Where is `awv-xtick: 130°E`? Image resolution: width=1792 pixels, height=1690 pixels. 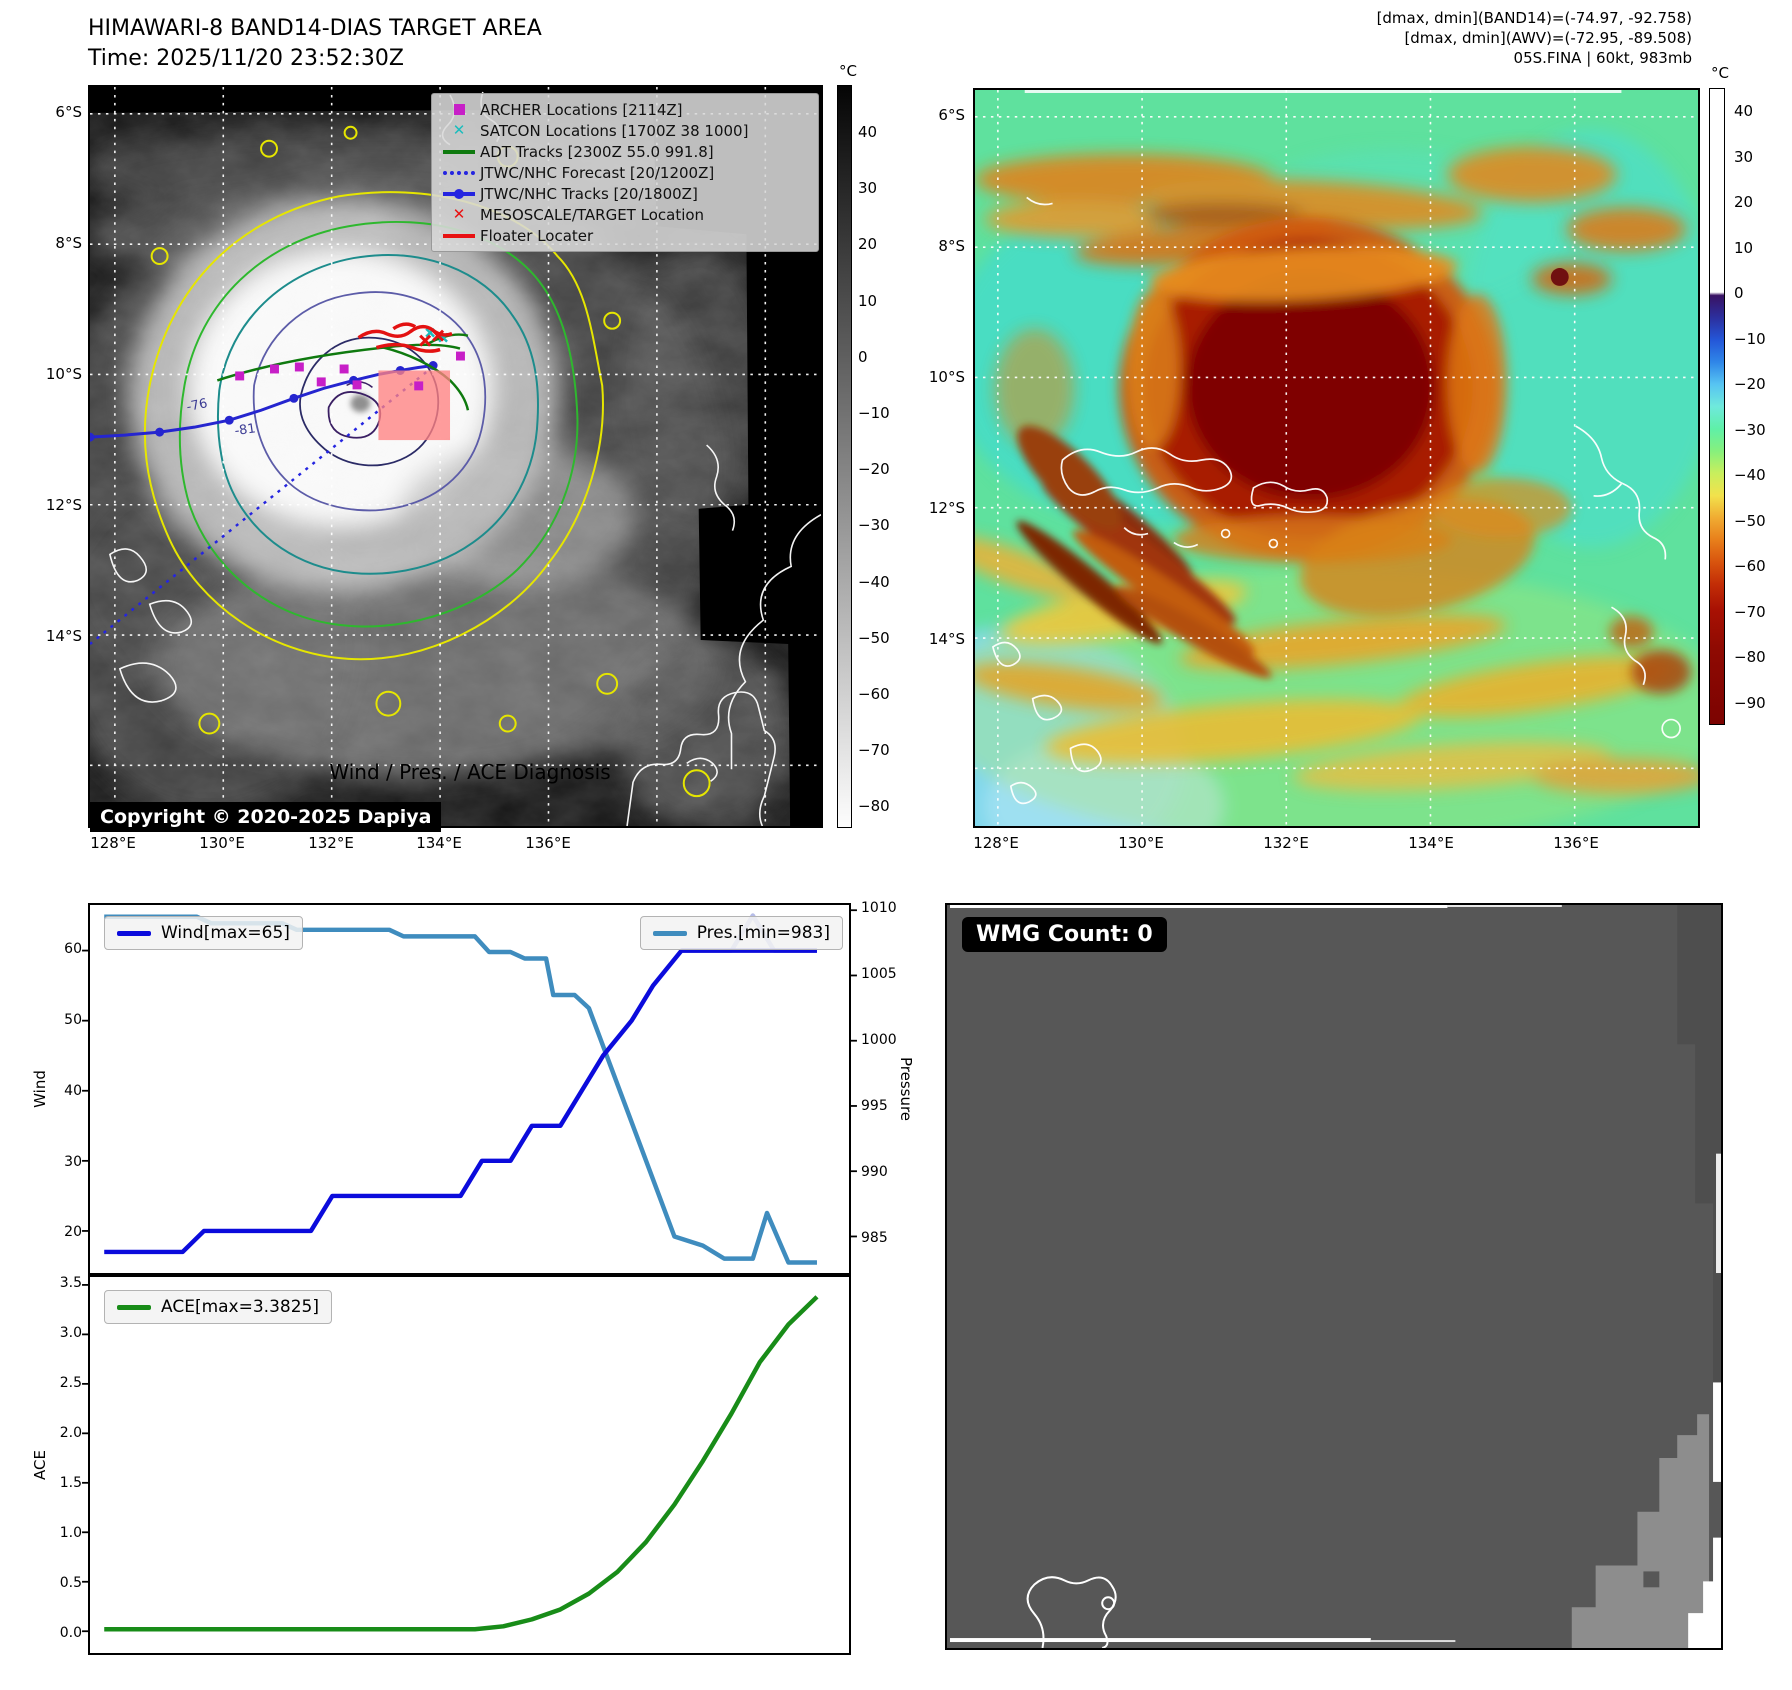
awv-xtick: 130°E is located at coordinates (1141, 843).